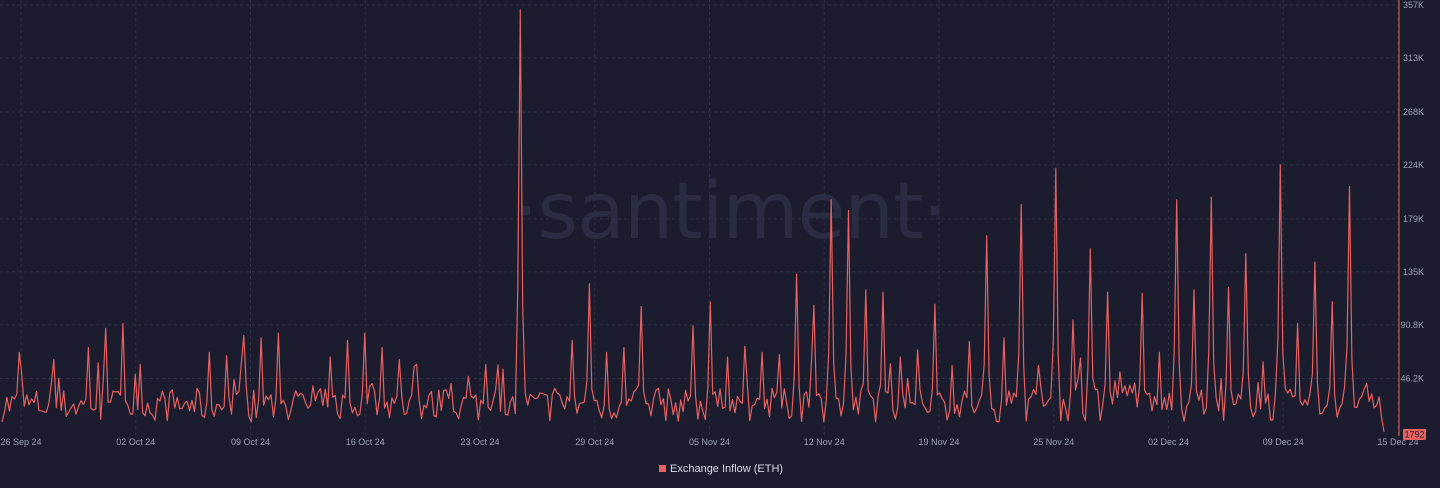  Describe the element at coordinates (479, 442) in the screenshot. I see `x-tick-label: 23 Oct 24` at that location.